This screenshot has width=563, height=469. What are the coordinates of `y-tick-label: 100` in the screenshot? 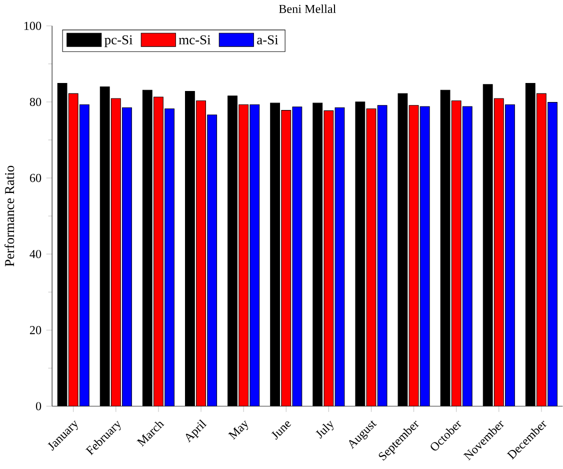 It's located at (33, 26).